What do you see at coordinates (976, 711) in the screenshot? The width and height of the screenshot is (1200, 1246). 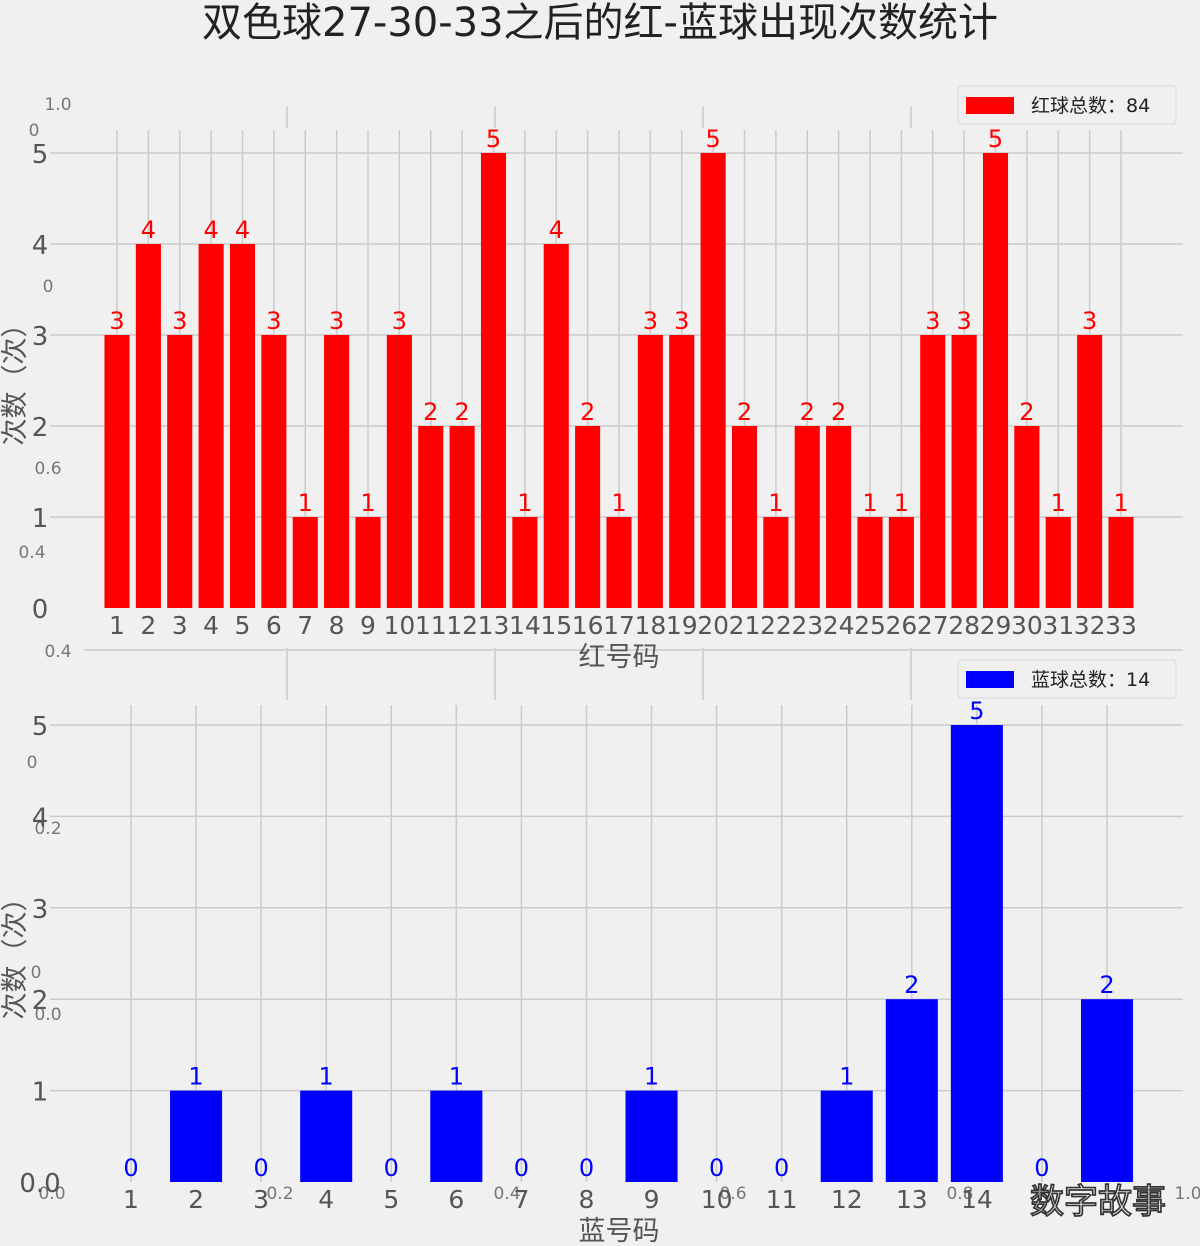 I see `blue-data-label: 5` at bounding box center [976, 711].